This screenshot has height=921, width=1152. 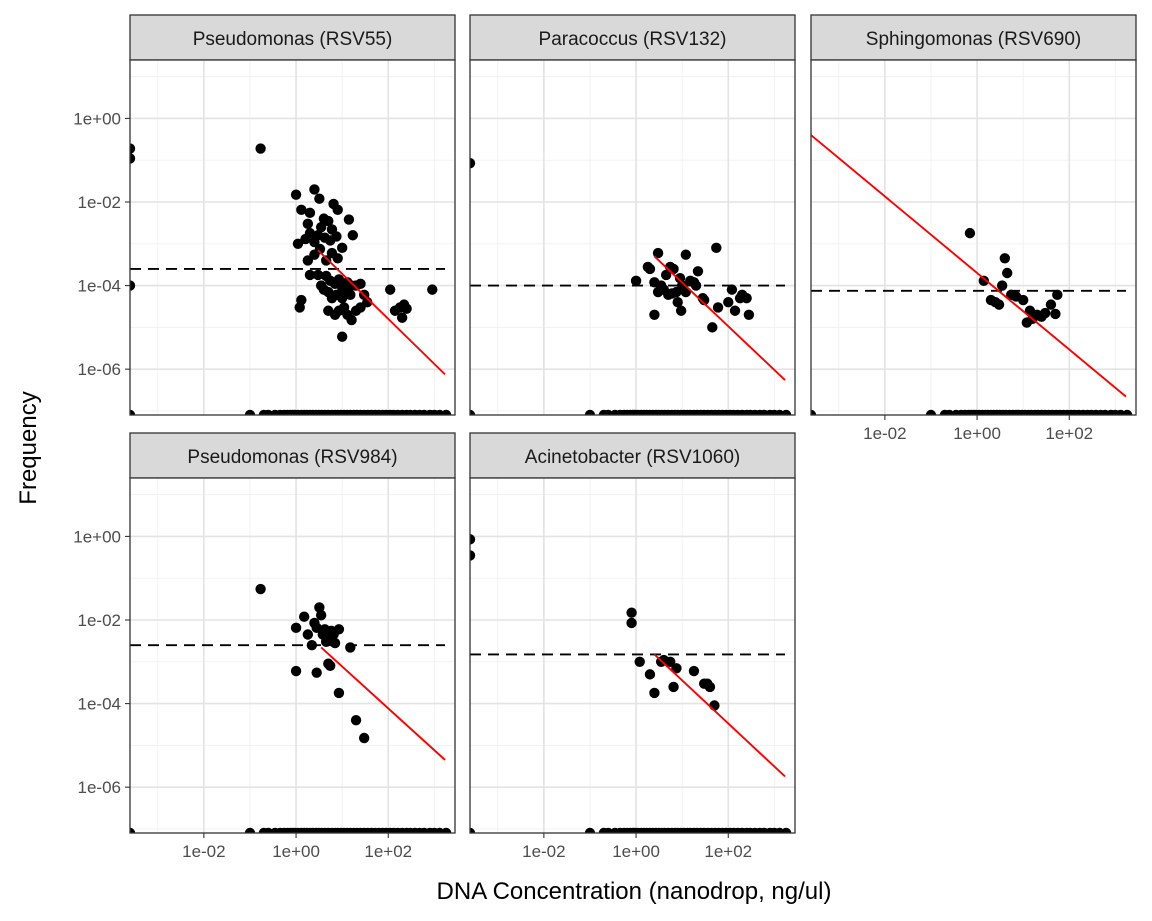 I want to click on facet-strip-label: Sphingomonas (RSV690), so click(x=973, y=39).